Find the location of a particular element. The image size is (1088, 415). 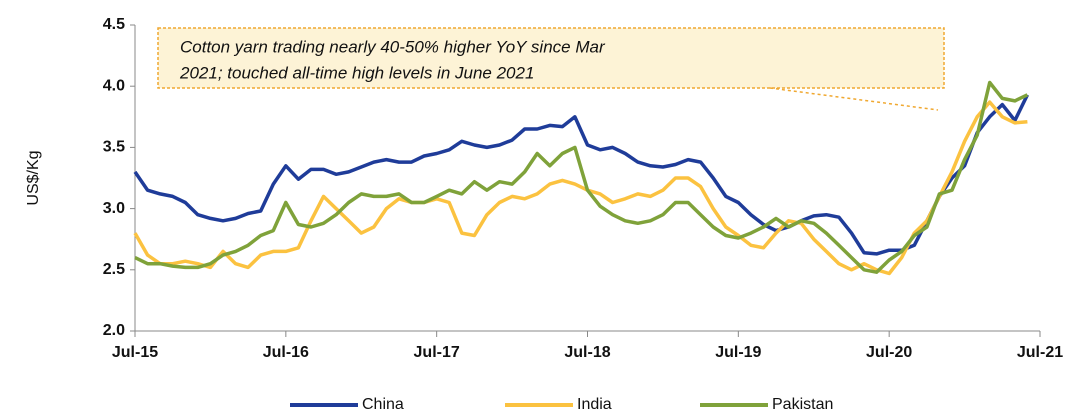

legend-label: Pakistan is located at coordinates (802, 404).